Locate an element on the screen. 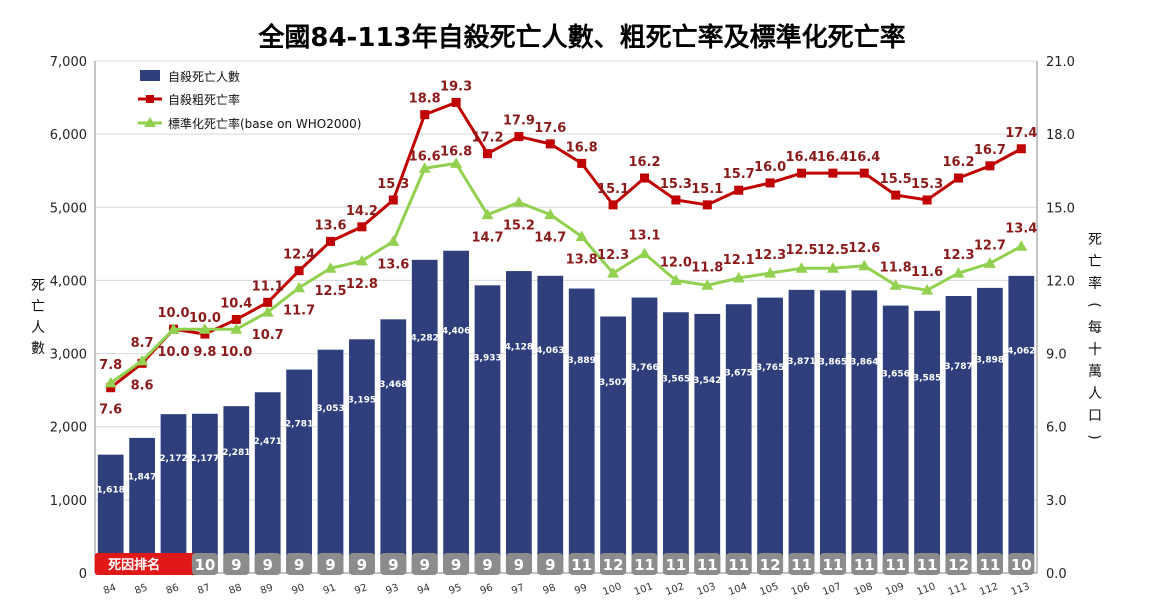  standardized-rate-label: 13.6 is located at coordinates (393, 264).